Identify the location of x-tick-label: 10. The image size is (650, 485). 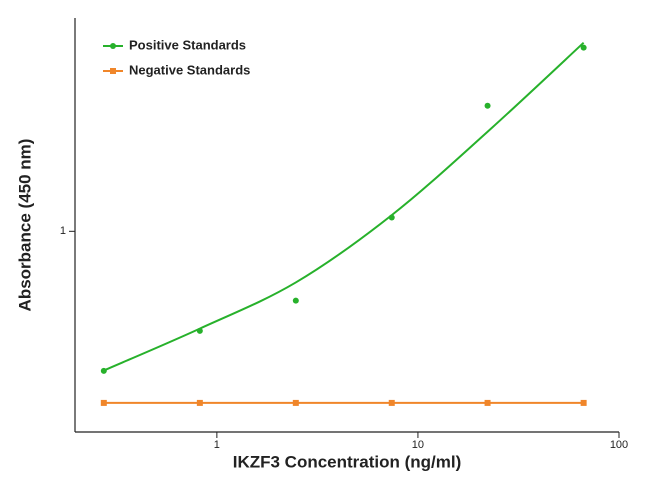
(418, 445).